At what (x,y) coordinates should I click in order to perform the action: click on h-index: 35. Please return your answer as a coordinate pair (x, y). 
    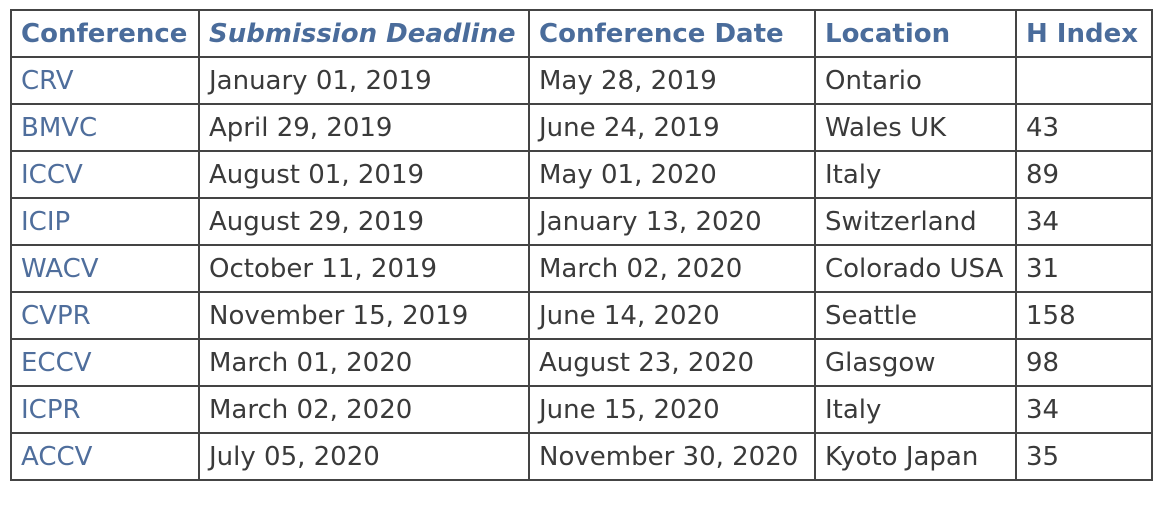
    Looking at the image, I should click on (1084, 456).